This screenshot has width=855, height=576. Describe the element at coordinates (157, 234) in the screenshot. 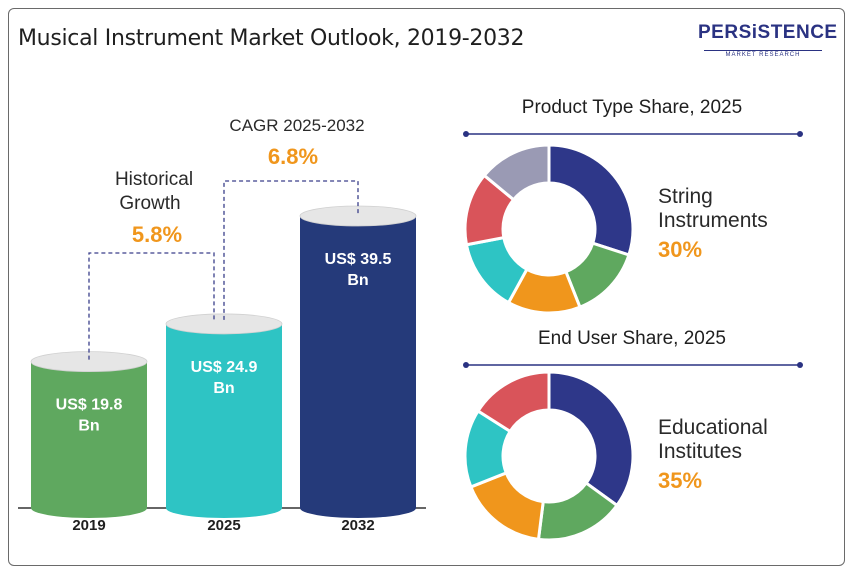

I see `annotation-value: 5.8%` at that location.